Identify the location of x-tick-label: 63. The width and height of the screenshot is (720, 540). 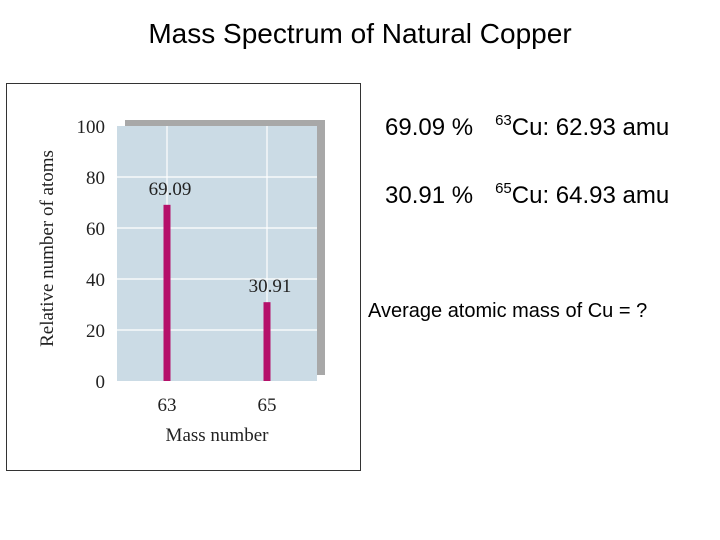
(167, 405).